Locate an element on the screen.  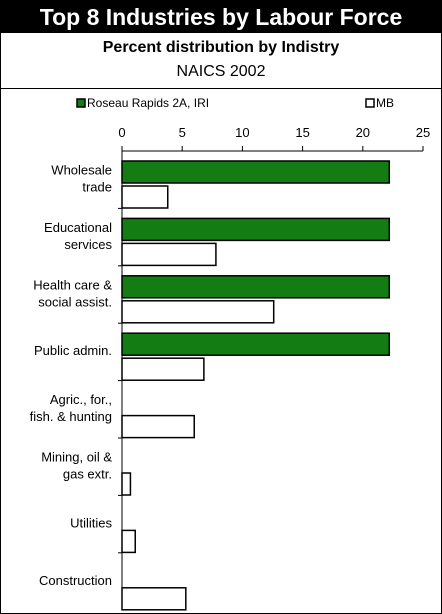
category-label: services is located at coordinates (88, 244).